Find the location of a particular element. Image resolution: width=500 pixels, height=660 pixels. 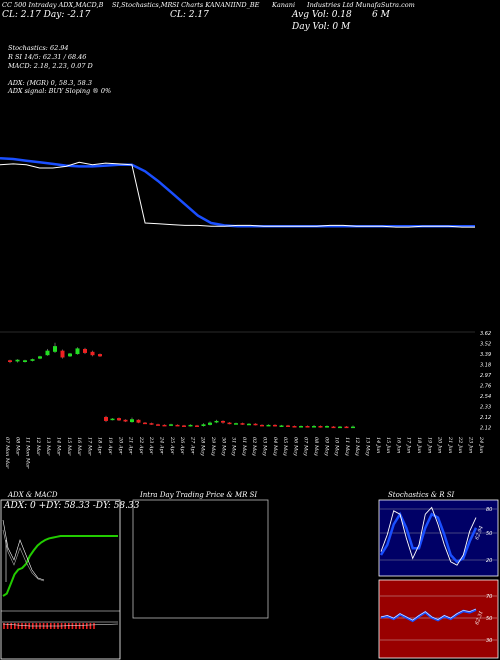

x-axis-label: 19 Jun is located at coordinates (429, 445).